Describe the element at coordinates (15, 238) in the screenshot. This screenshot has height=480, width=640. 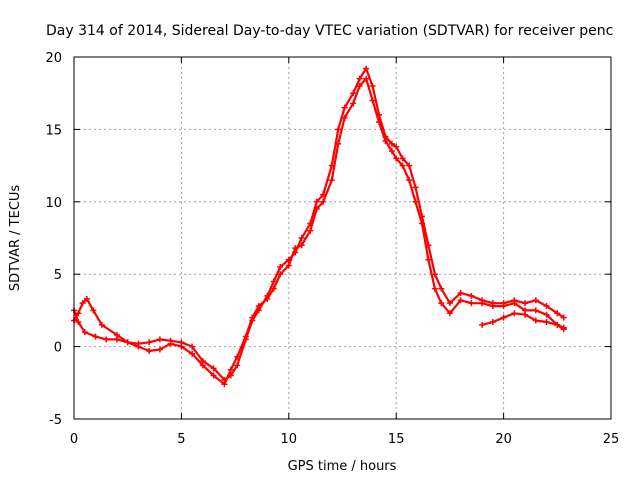
I see `y-axis-label: SDTVAR / TECUs` at that location.